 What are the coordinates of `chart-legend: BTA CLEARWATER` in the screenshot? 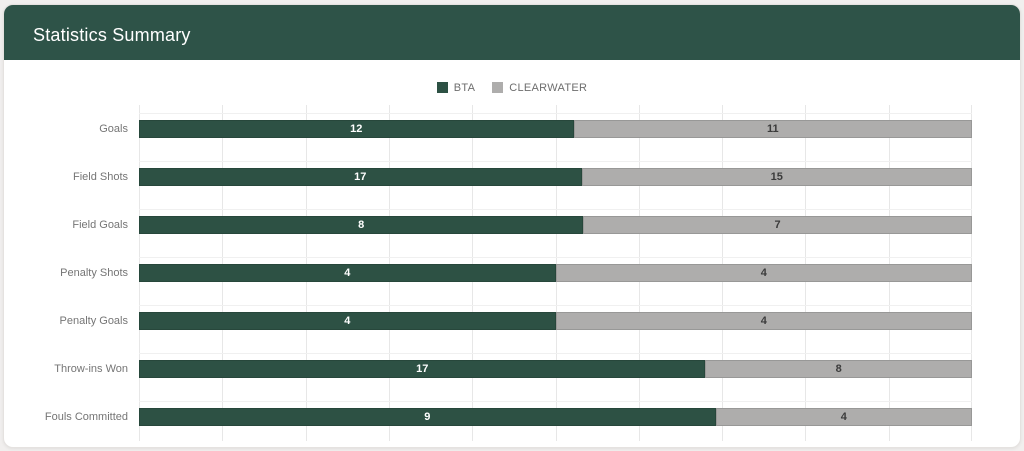 It's located at (512, 87).